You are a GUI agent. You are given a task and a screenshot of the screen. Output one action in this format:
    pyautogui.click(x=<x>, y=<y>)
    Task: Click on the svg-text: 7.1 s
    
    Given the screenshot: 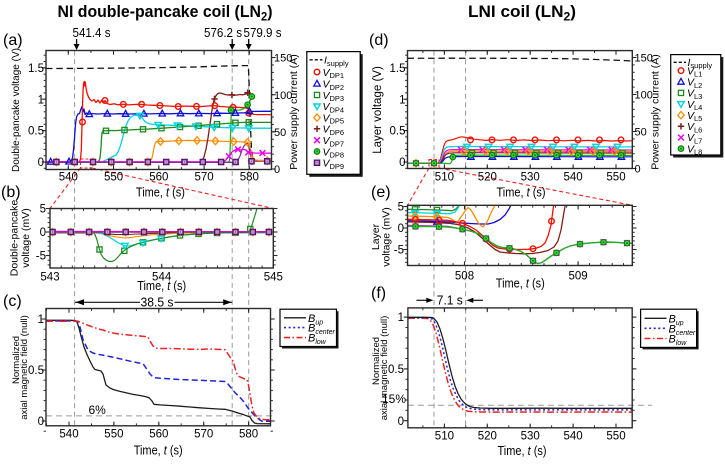 What is the action you would take?
    pyautogui.click(x=450, y=299)
    